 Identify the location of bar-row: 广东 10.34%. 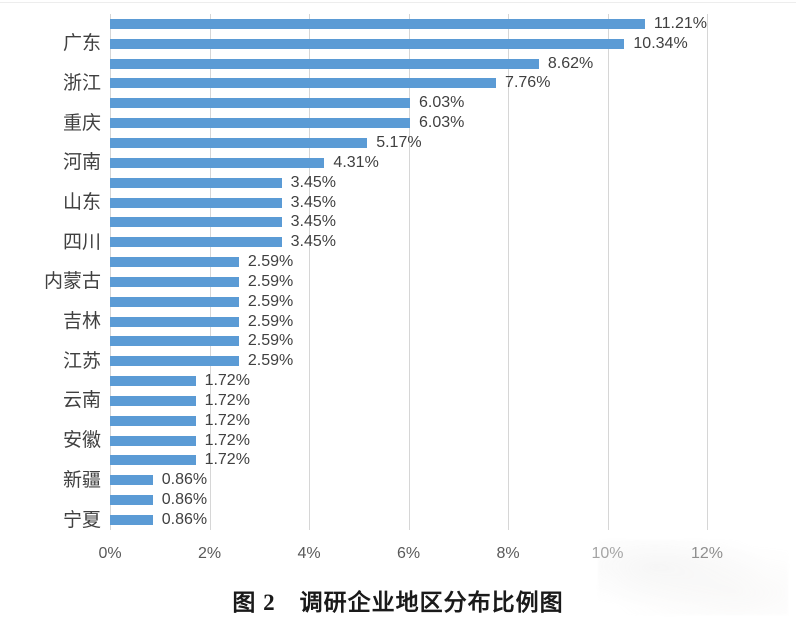
(385, 44).